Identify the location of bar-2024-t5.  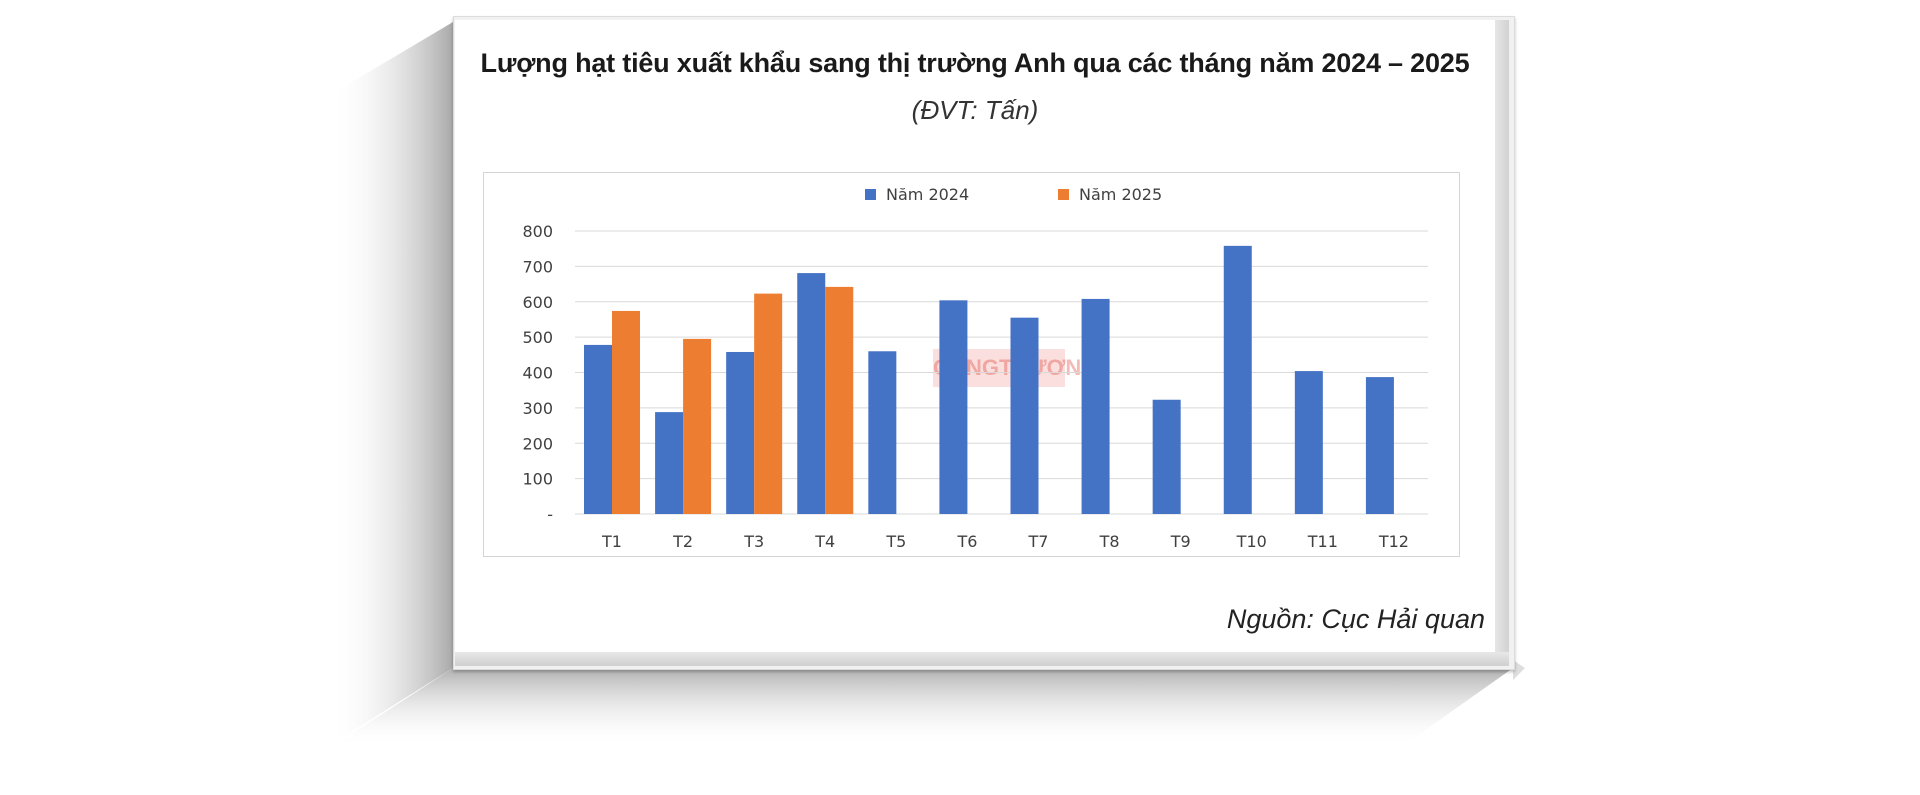
(882, 432).